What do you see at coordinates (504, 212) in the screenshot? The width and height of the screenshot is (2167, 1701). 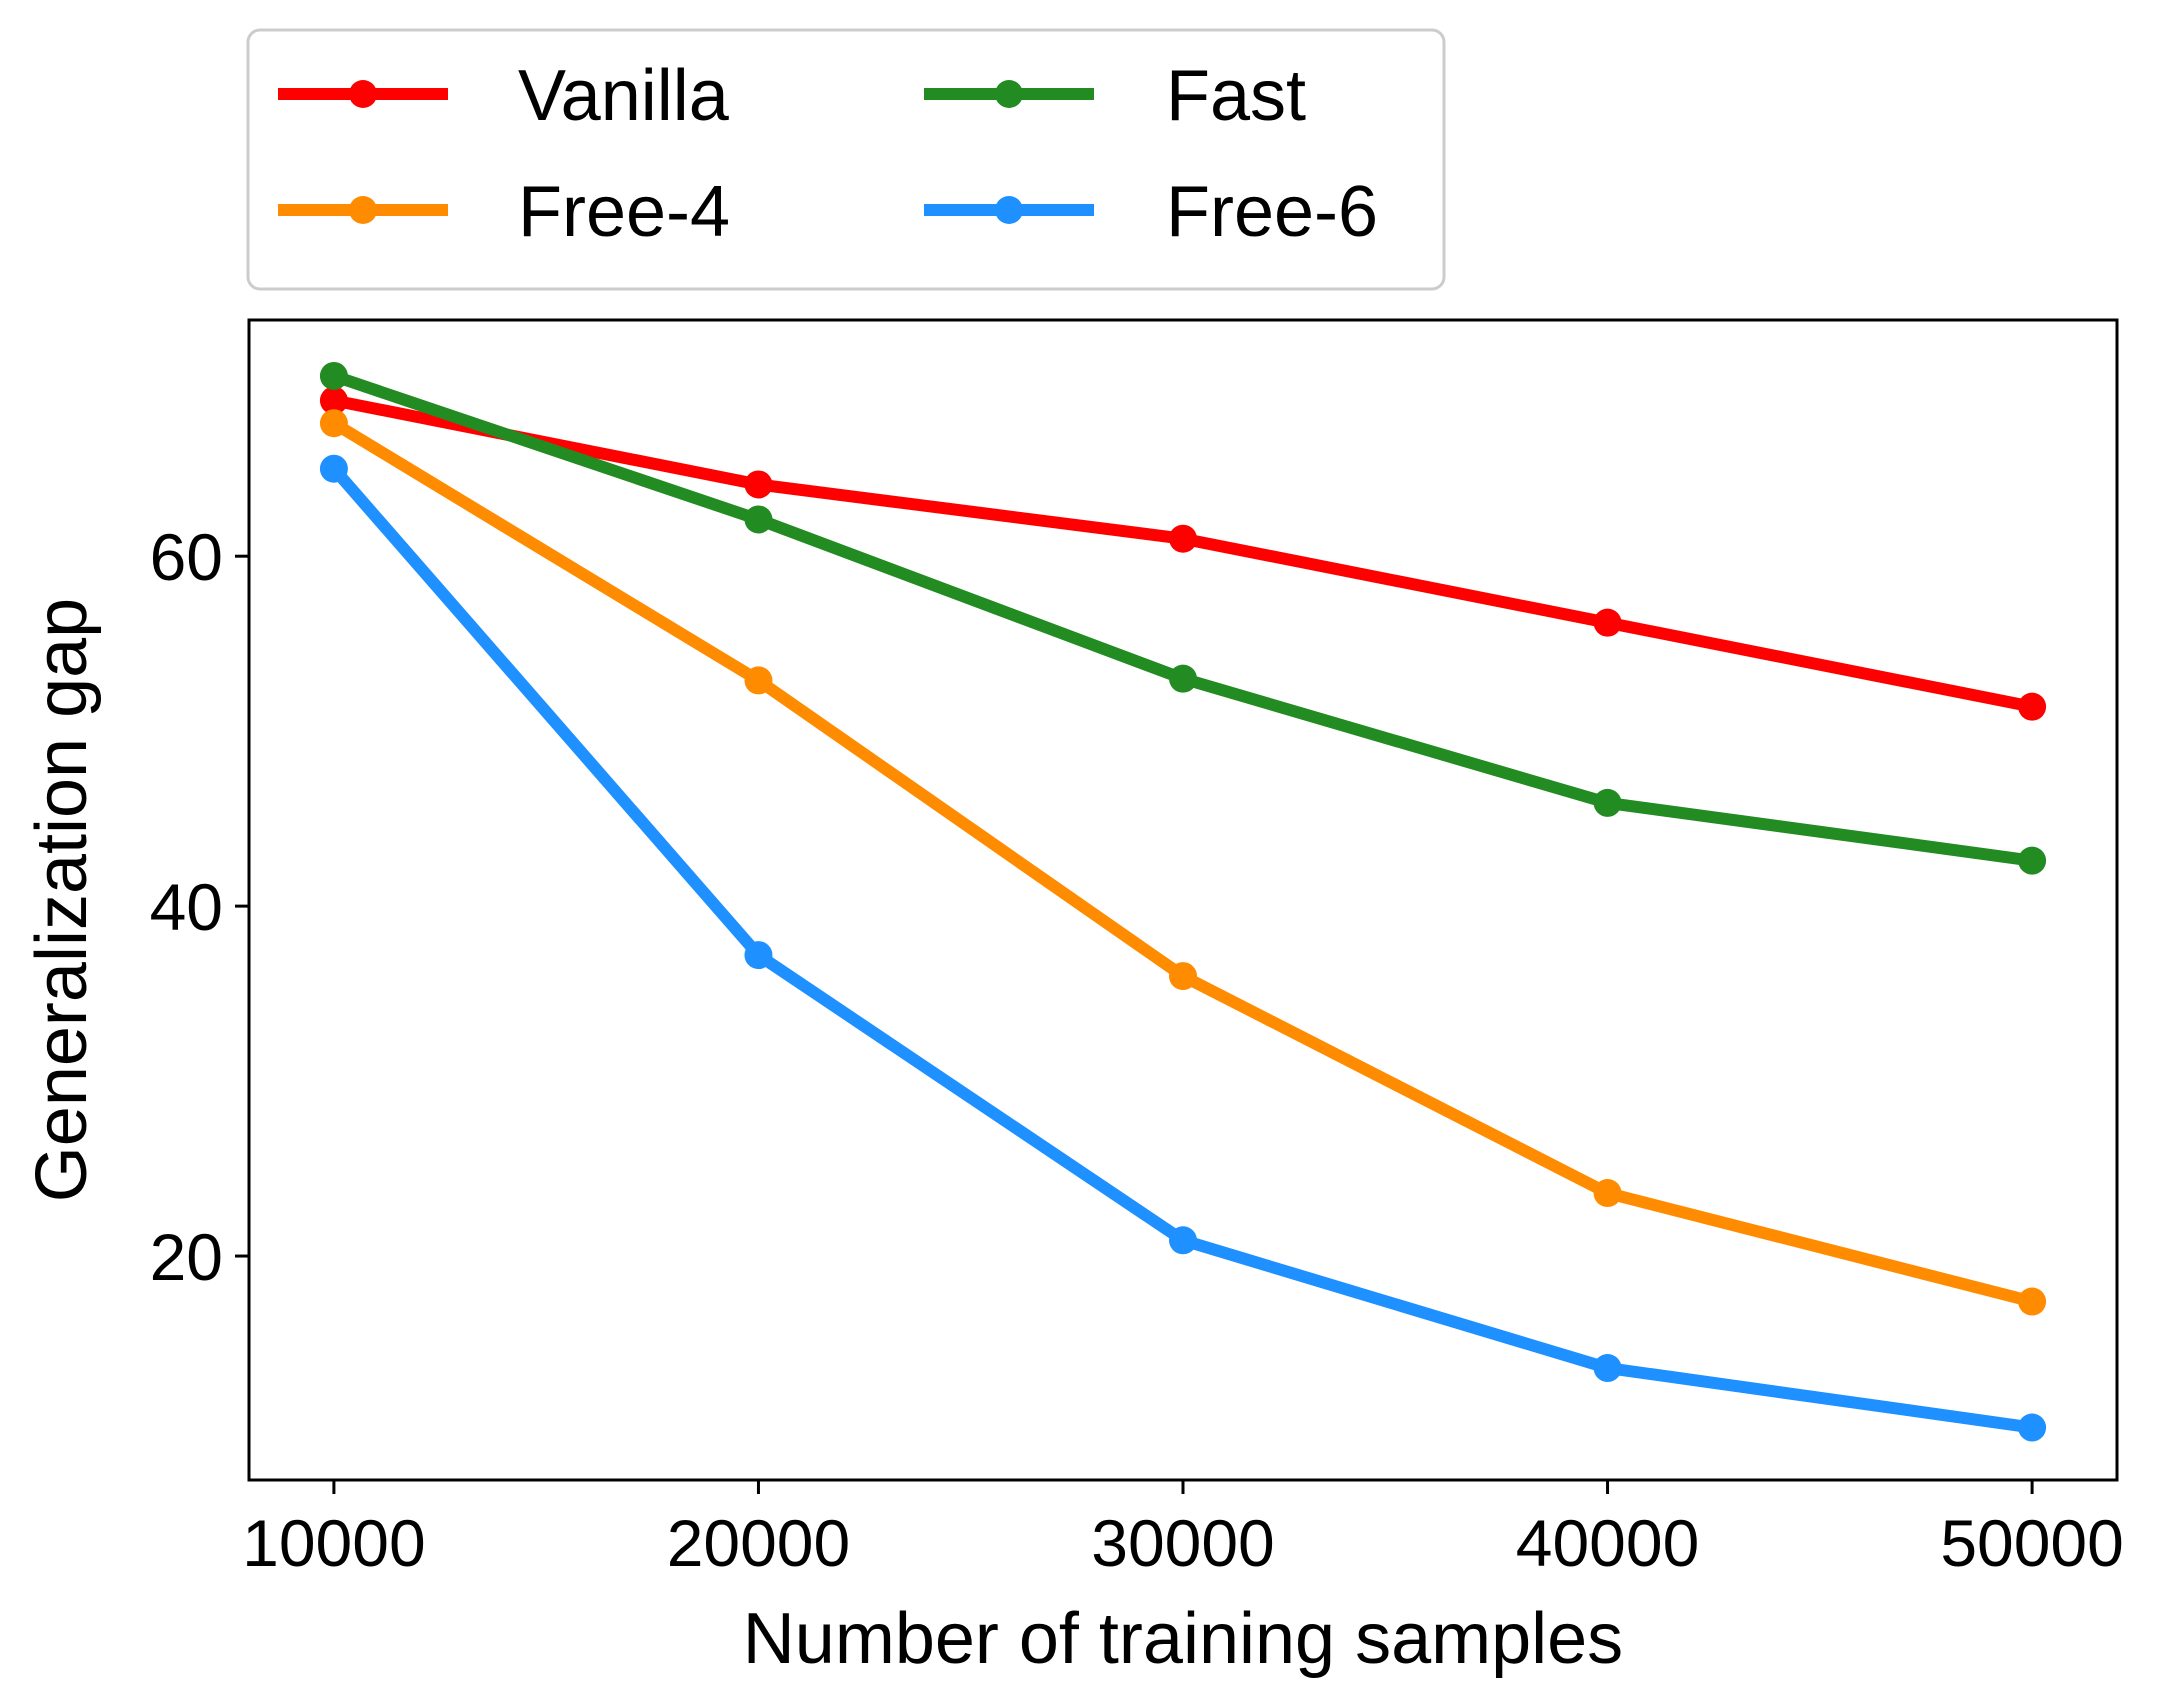 I see `legend-entry-free-4: Free-4` at bounding box center [504, 212].